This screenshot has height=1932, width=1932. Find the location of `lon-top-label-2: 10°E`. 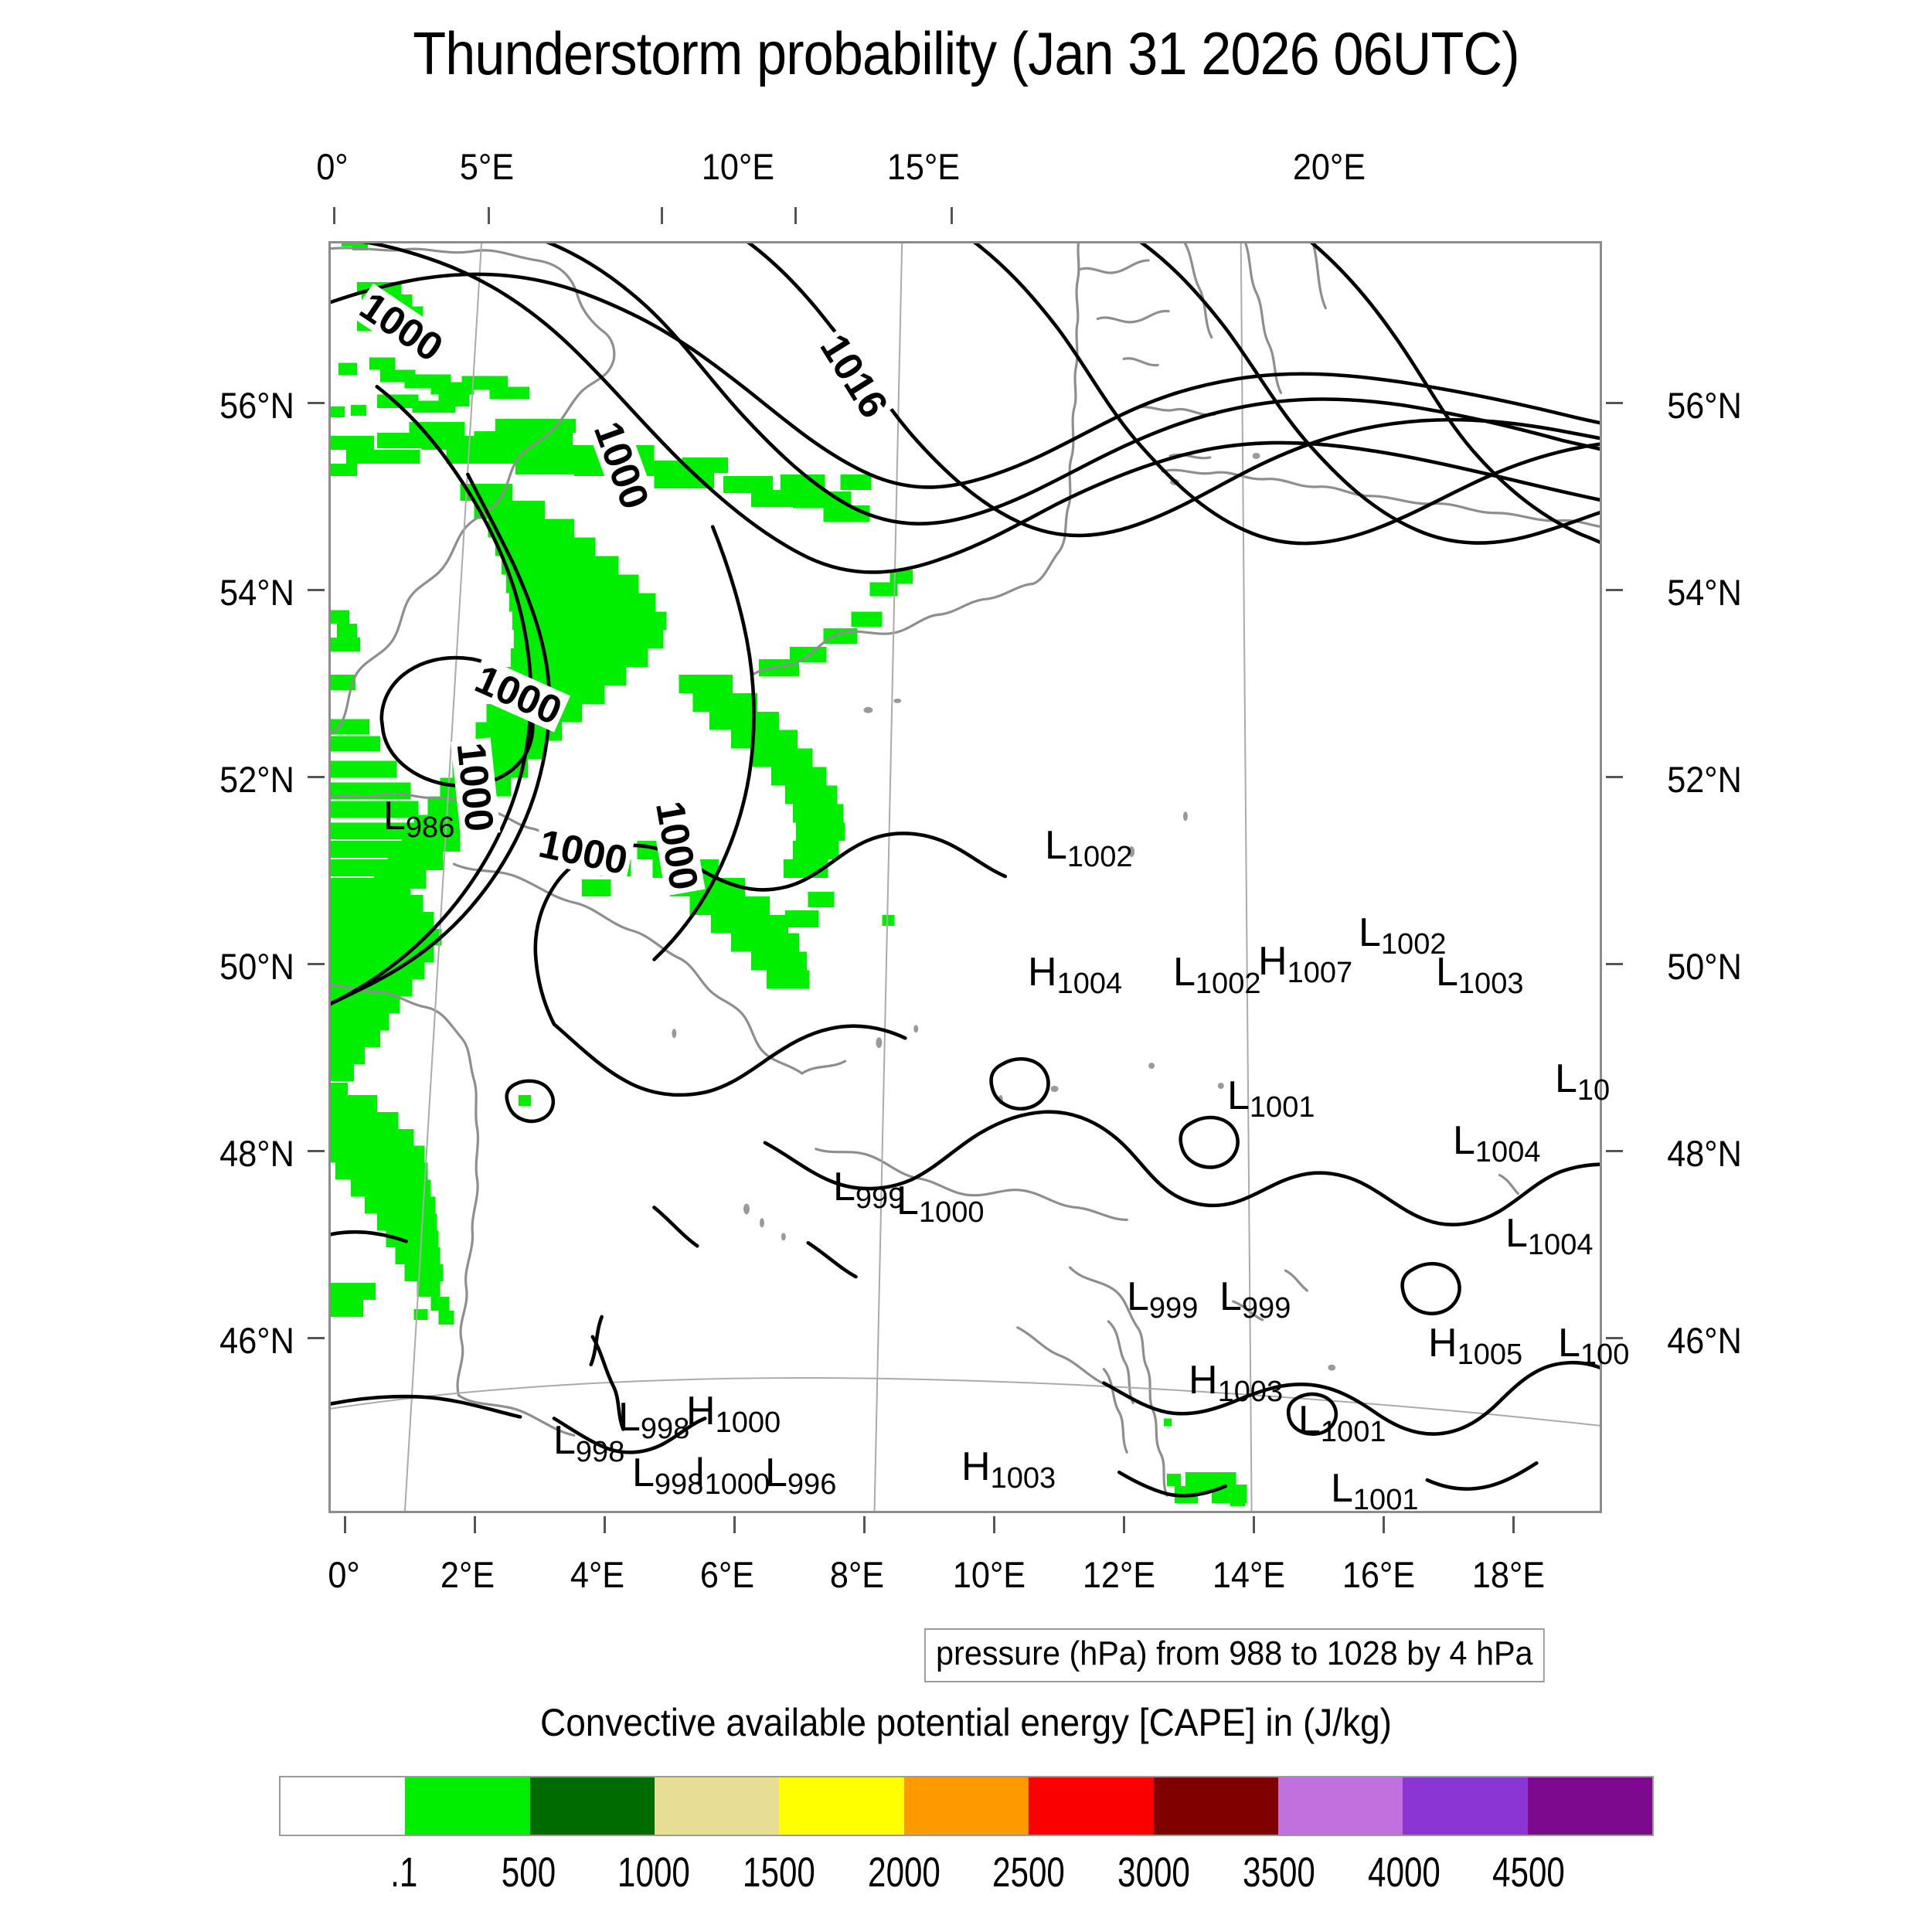

lon-top-label-2: 10°E is located at coordinates (738, 167).